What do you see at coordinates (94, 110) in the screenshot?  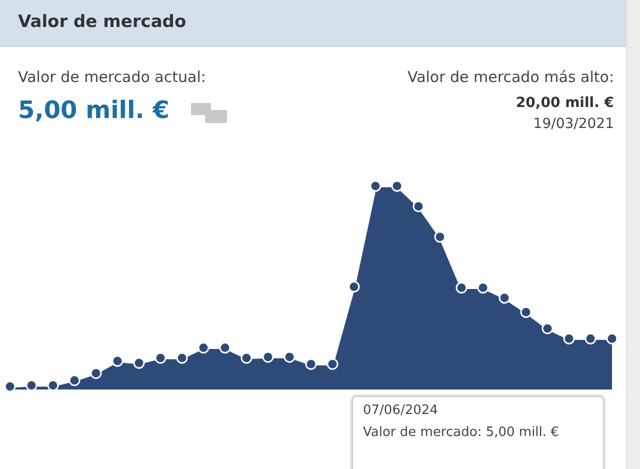 I see `text: 5,00 mill. €` at bounding box center [94, 110].